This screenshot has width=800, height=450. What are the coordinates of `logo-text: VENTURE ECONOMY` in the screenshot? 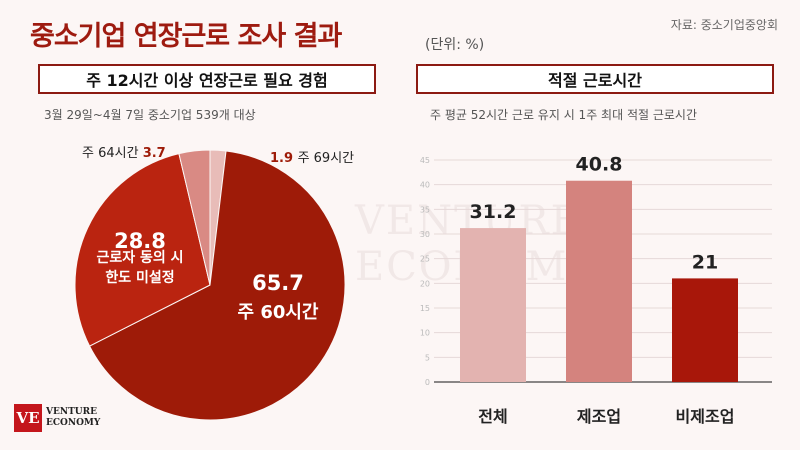 It's located at (73, 418).